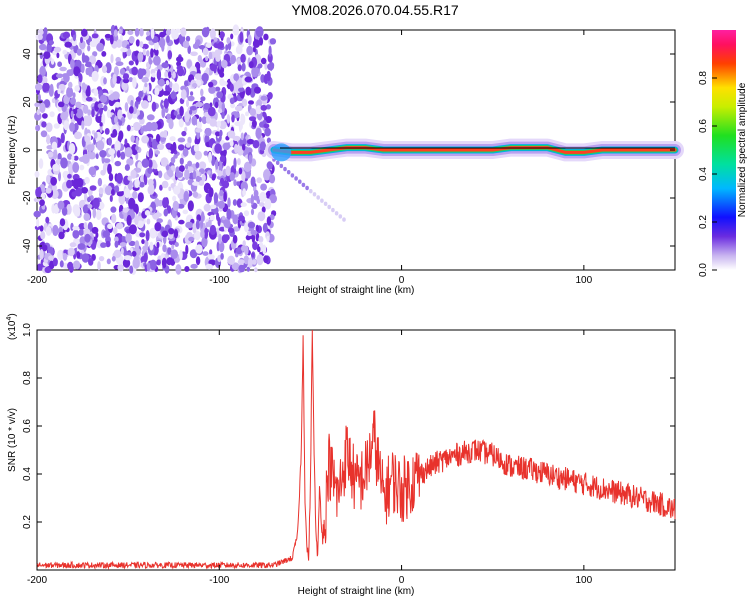 Image resolution: width=750 pixels, height=600 pixels. What do you see at coordinates (12, 440) in the screenshot?
I see `snr-y-axis-label: SNR (10 * v/v)` at bounding box center [12, 440].